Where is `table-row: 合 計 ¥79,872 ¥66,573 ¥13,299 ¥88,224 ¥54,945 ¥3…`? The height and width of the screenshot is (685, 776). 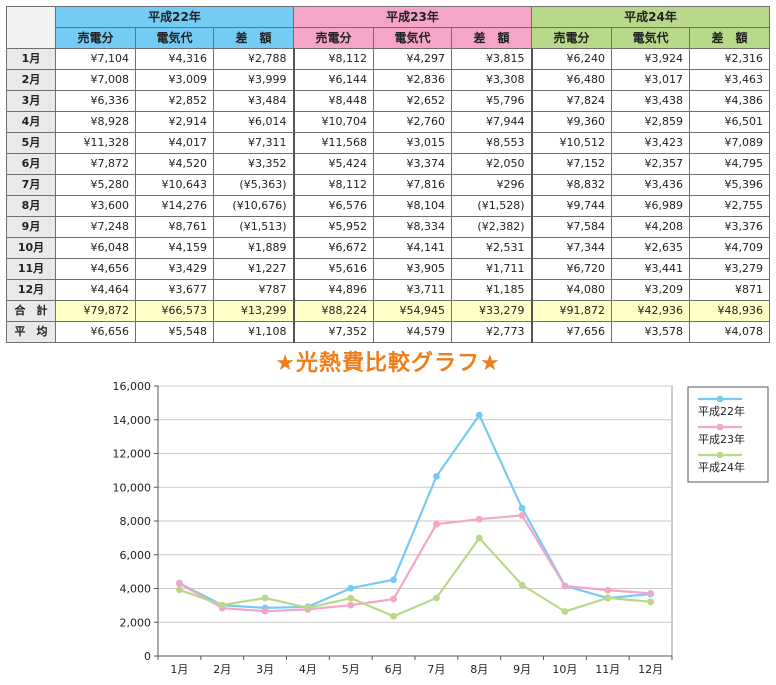
table-row: 合 計 ¥79,872 ¥66,573 ¥13,299 ¥88,224 ¥54,945 ¥3… is located at coordinates (388, 311).